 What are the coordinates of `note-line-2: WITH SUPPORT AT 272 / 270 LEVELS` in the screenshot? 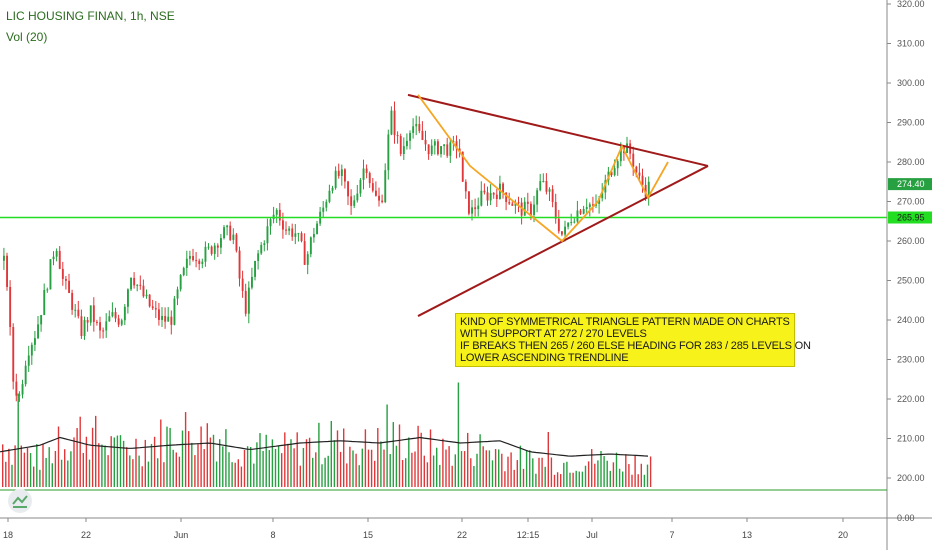 It's located at (627, 334).